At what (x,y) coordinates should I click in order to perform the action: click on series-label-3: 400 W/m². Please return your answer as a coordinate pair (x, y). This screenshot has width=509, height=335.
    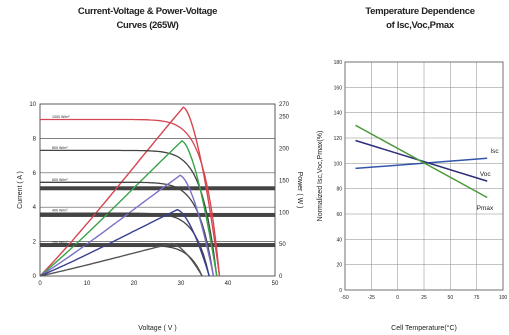
    Looking at the image, I should click on (60, 211).